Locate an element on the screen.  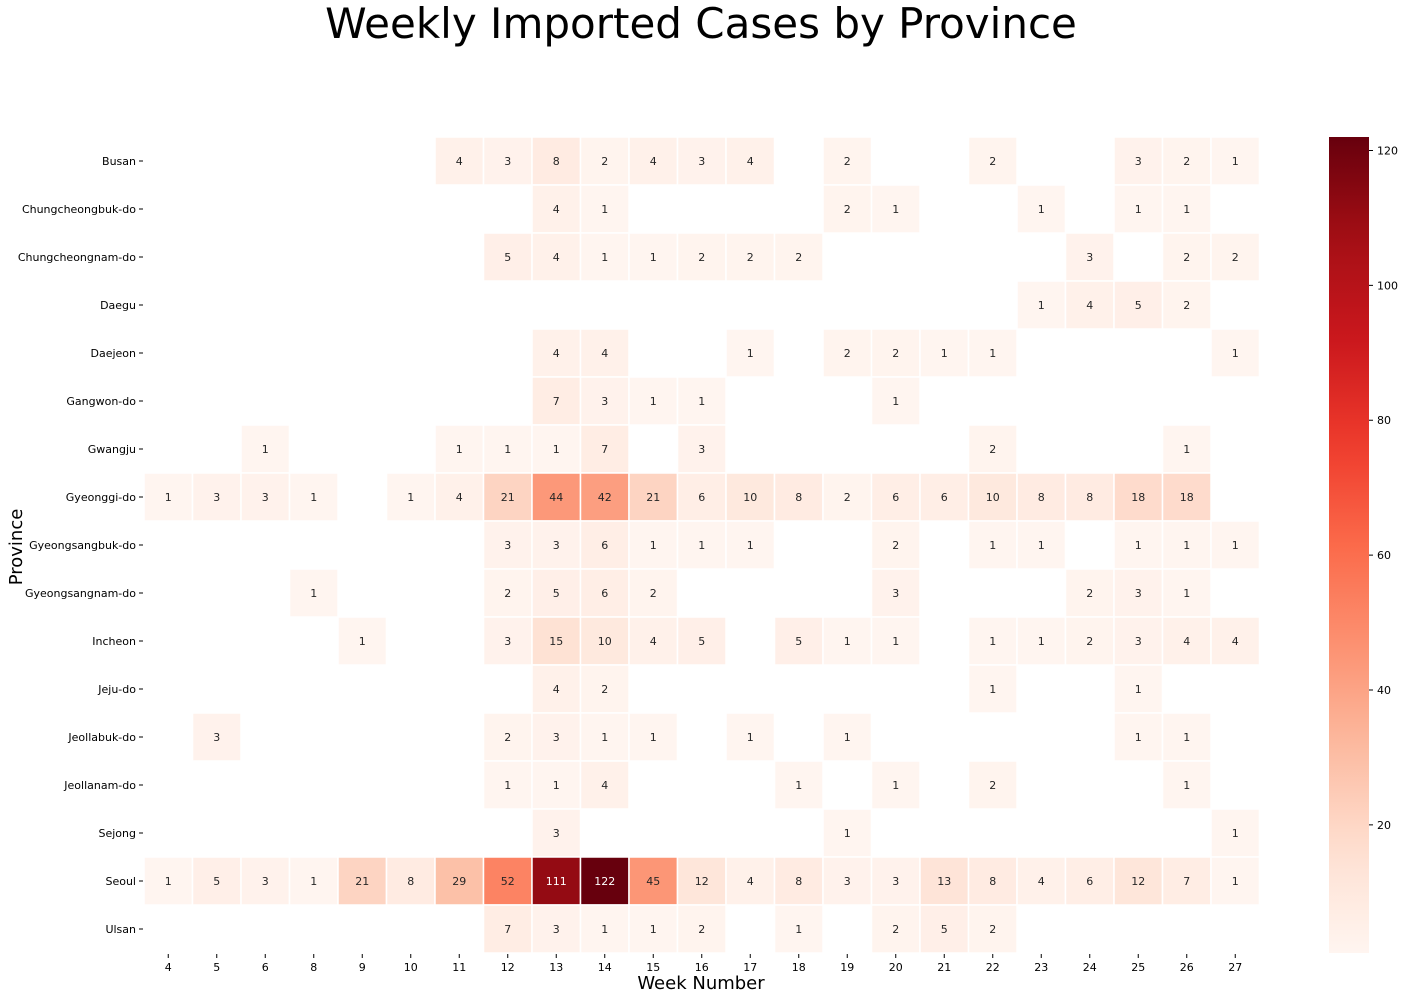
x-tick-label: 26 is located at coordinates (1187, 967).